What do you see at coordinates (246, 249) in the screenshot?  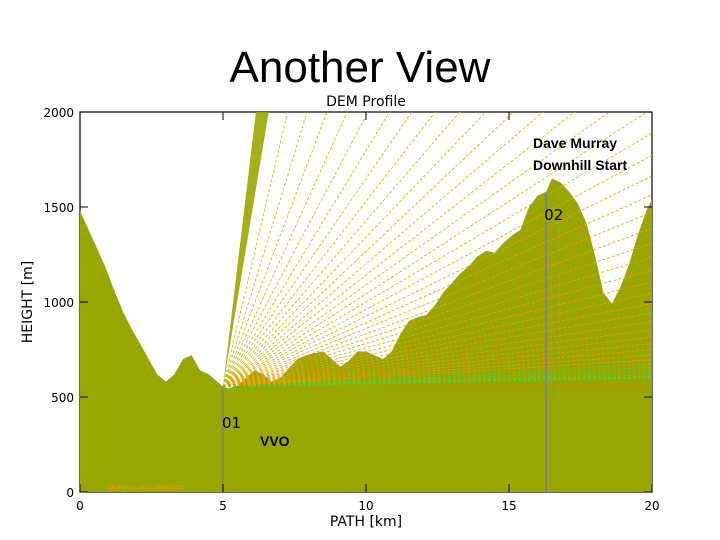 I see `dense-ray-wedge` at bounding box center [246, 249].